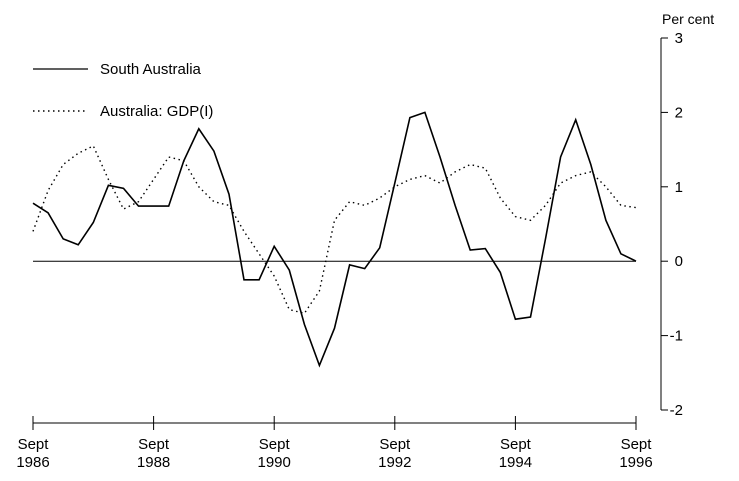 This screenshot has height=481, width=739. Describe the element at coordinates (679, 261) in the screenshot. I see `y-tick-label: 0` at that location.